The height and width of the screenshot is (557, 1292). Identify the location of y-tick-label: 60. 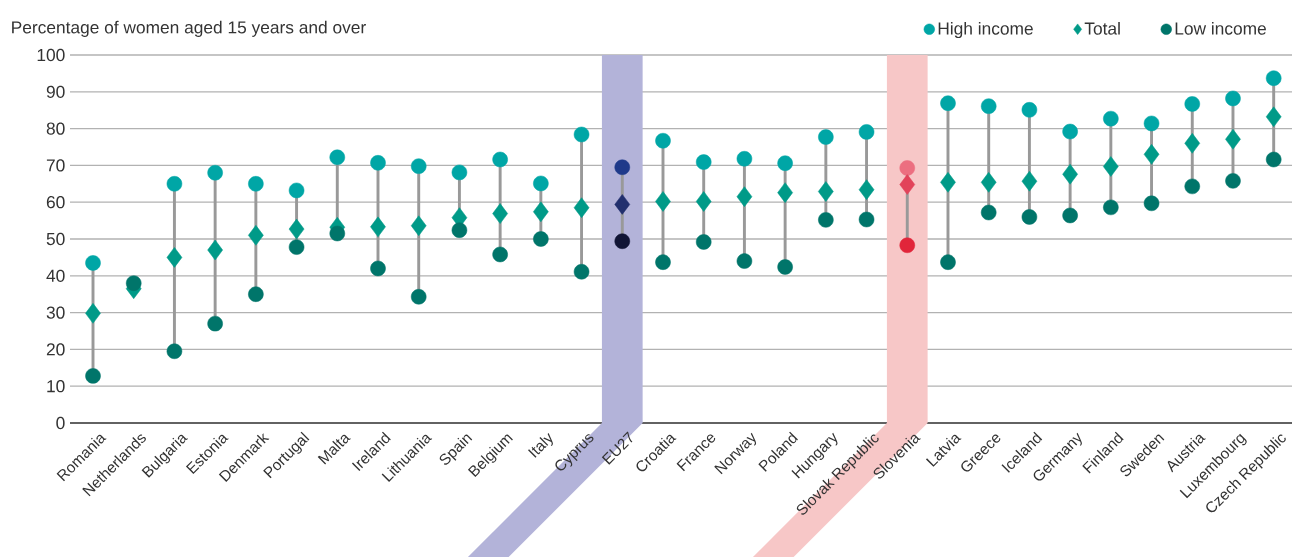
(55, 202).